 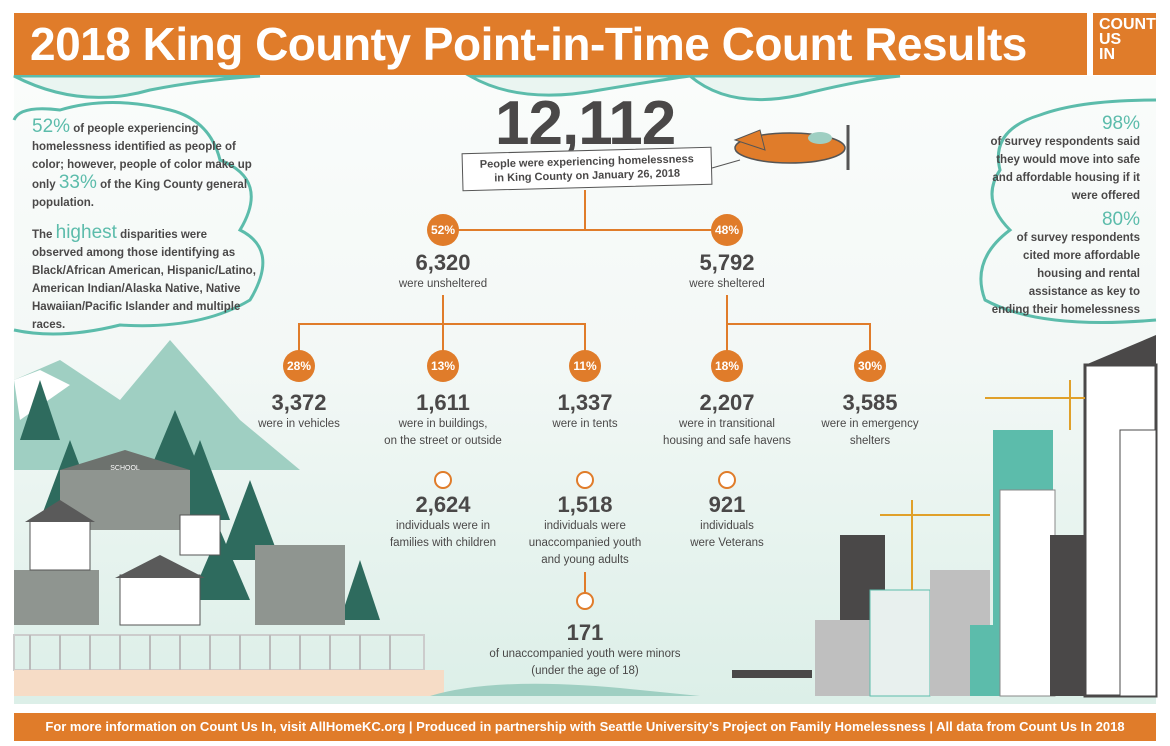 I want to click on label: were in vehicles, so click(x=299, y=424).